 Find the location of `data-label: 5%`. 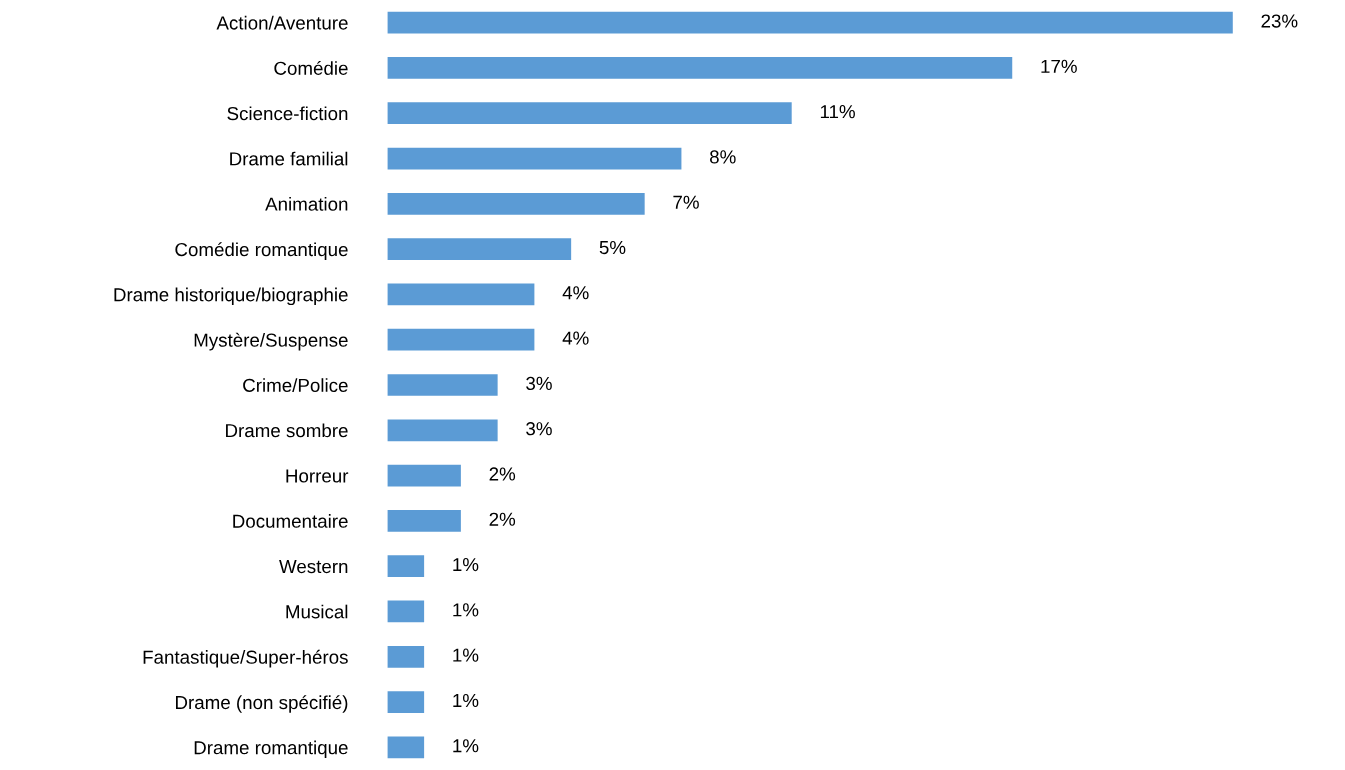

data-label: 5% is located at coordinates (612, 247).